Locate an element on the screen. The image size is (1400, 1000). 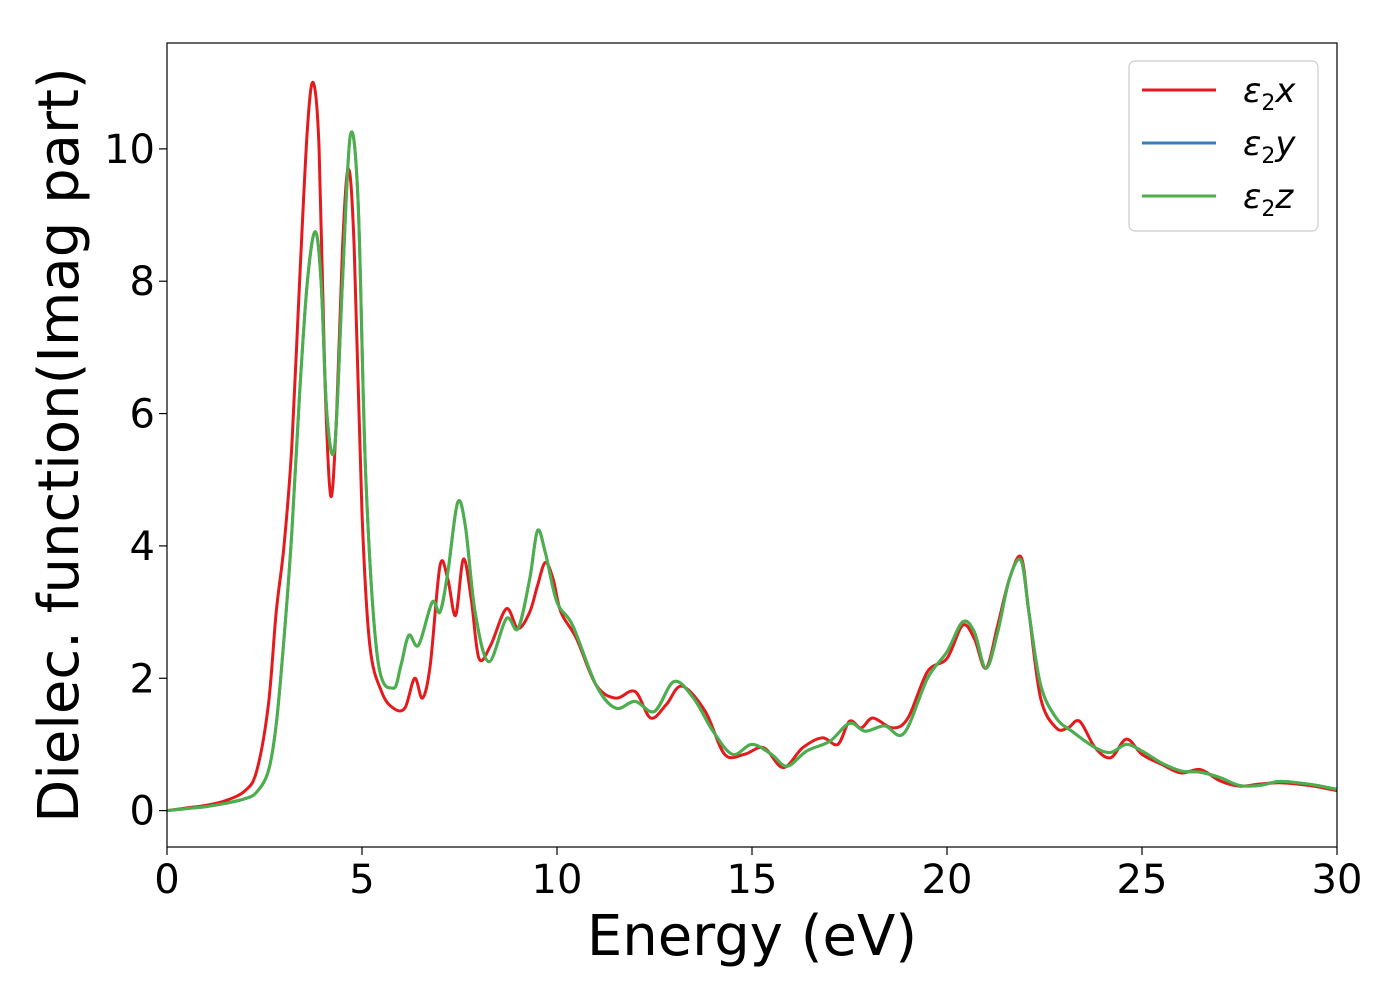
y-tick-label: 4 is located at coordinates (142, 547).